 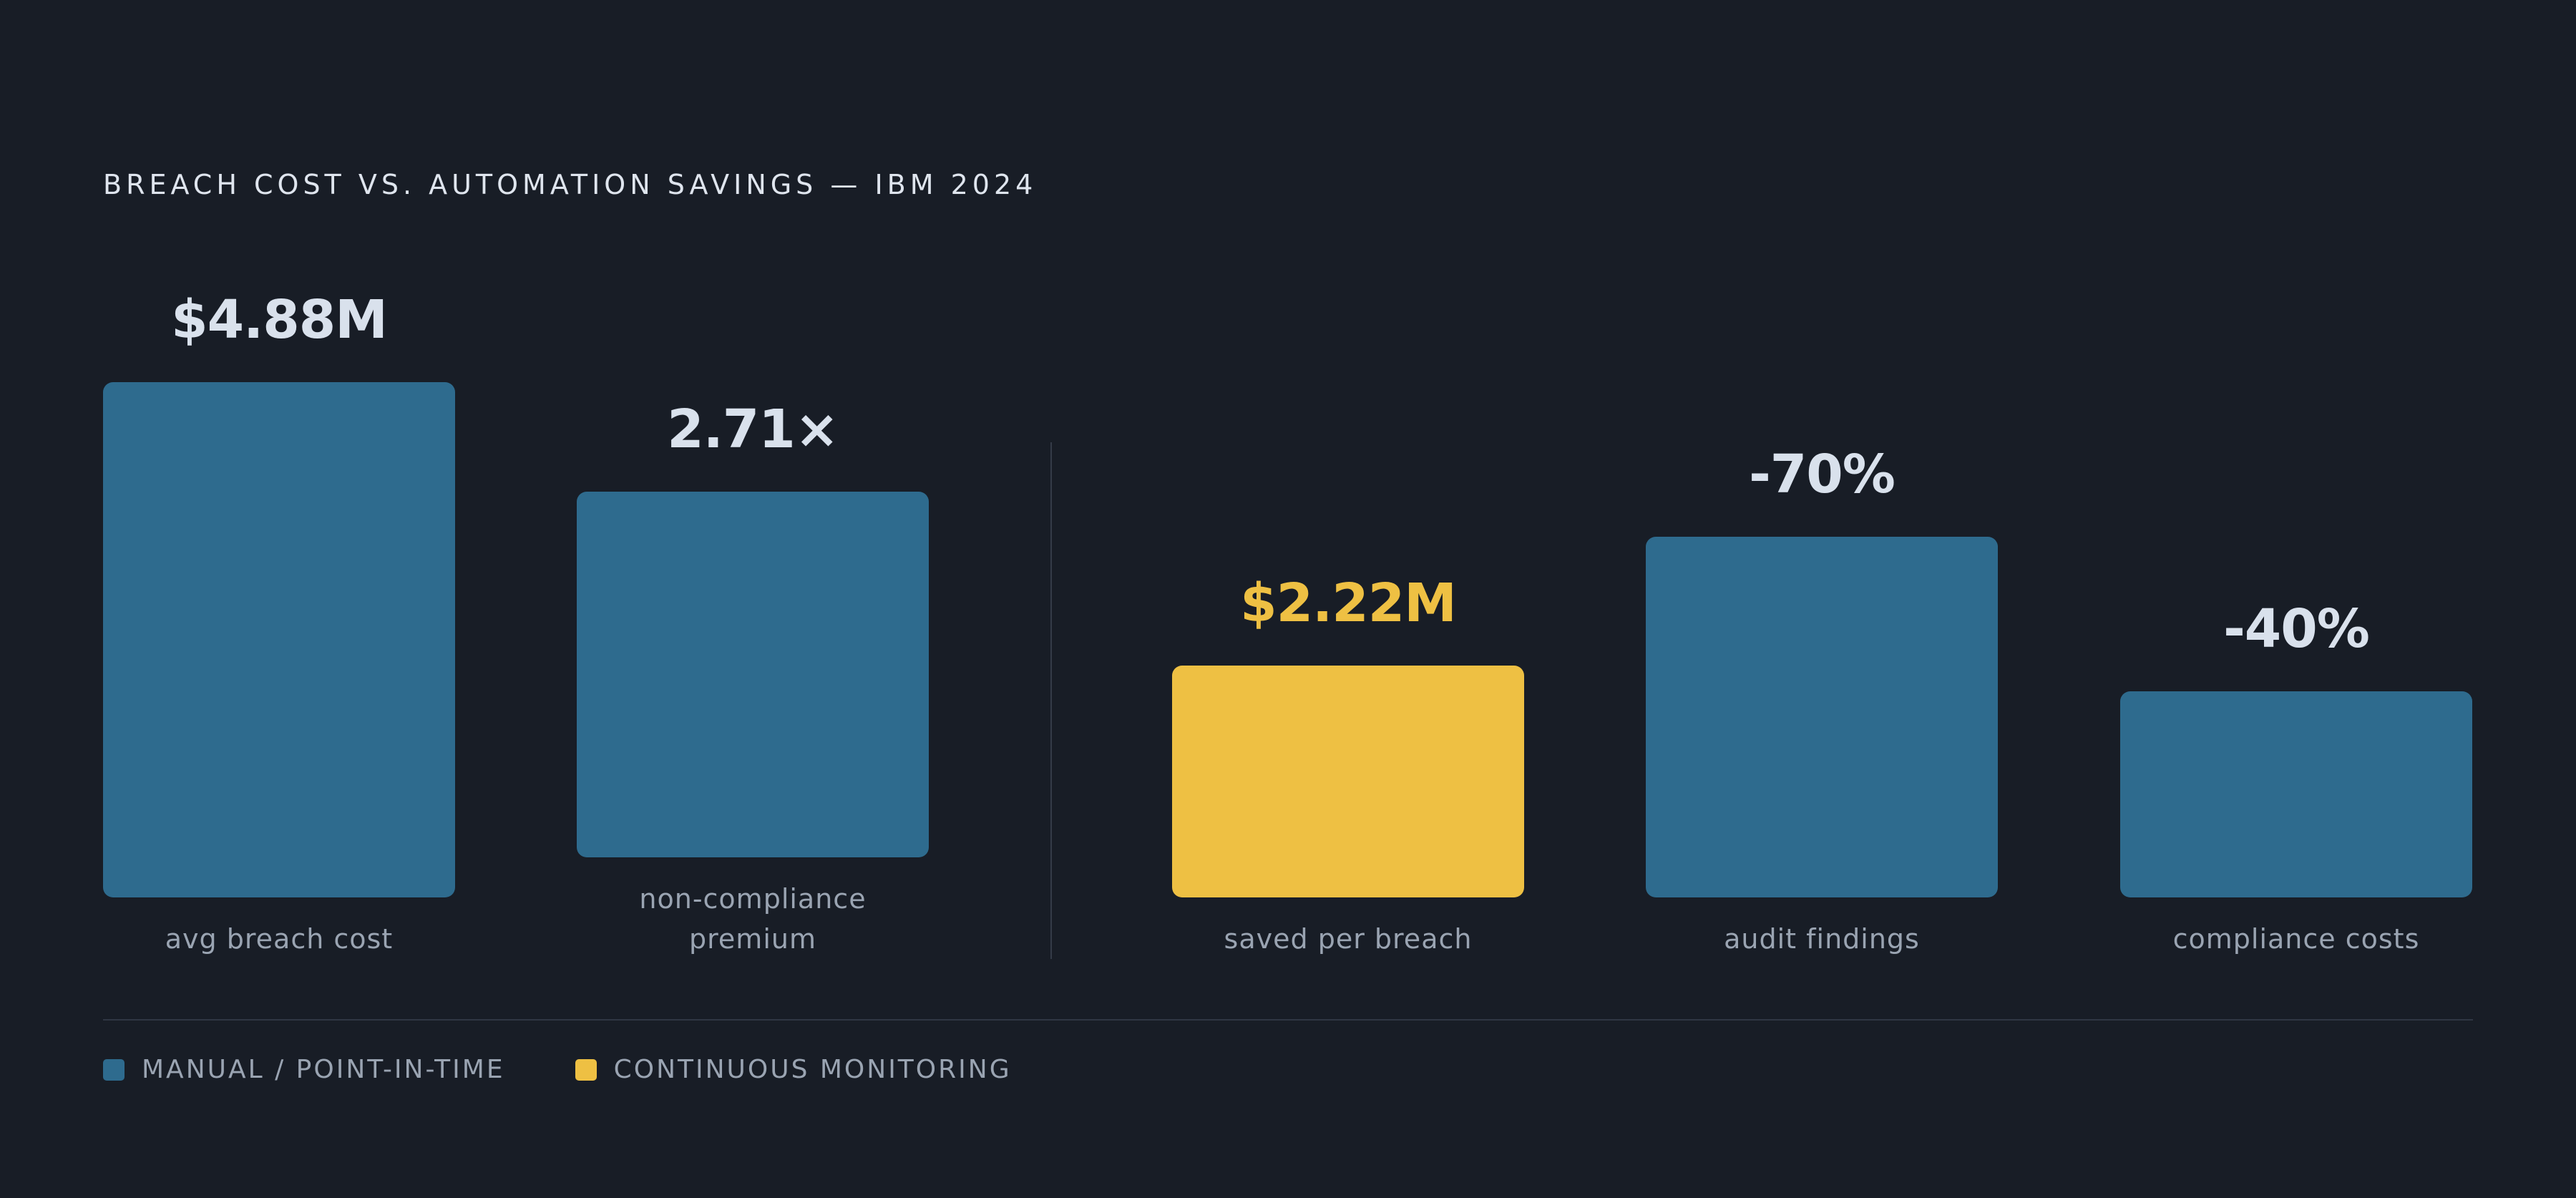 What do you see at coordinates (1288, 1020) in the screenshot?
I see `legend-rule` at bounding box center [1288, 1020].